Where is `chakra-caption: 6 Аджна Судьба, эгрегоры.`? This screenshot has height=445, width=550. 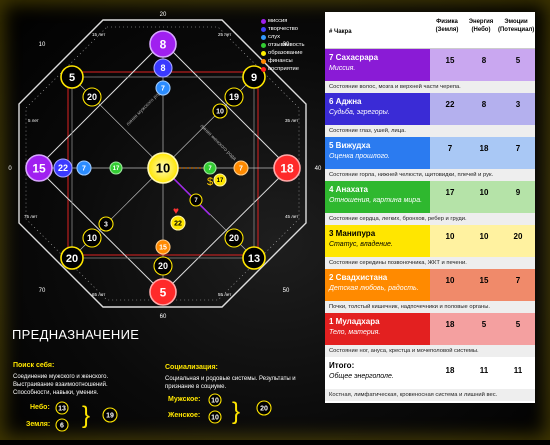 chakra-caption: 6 Аджна Судьба, эгрегоры. is located at coordinates (377, 109).